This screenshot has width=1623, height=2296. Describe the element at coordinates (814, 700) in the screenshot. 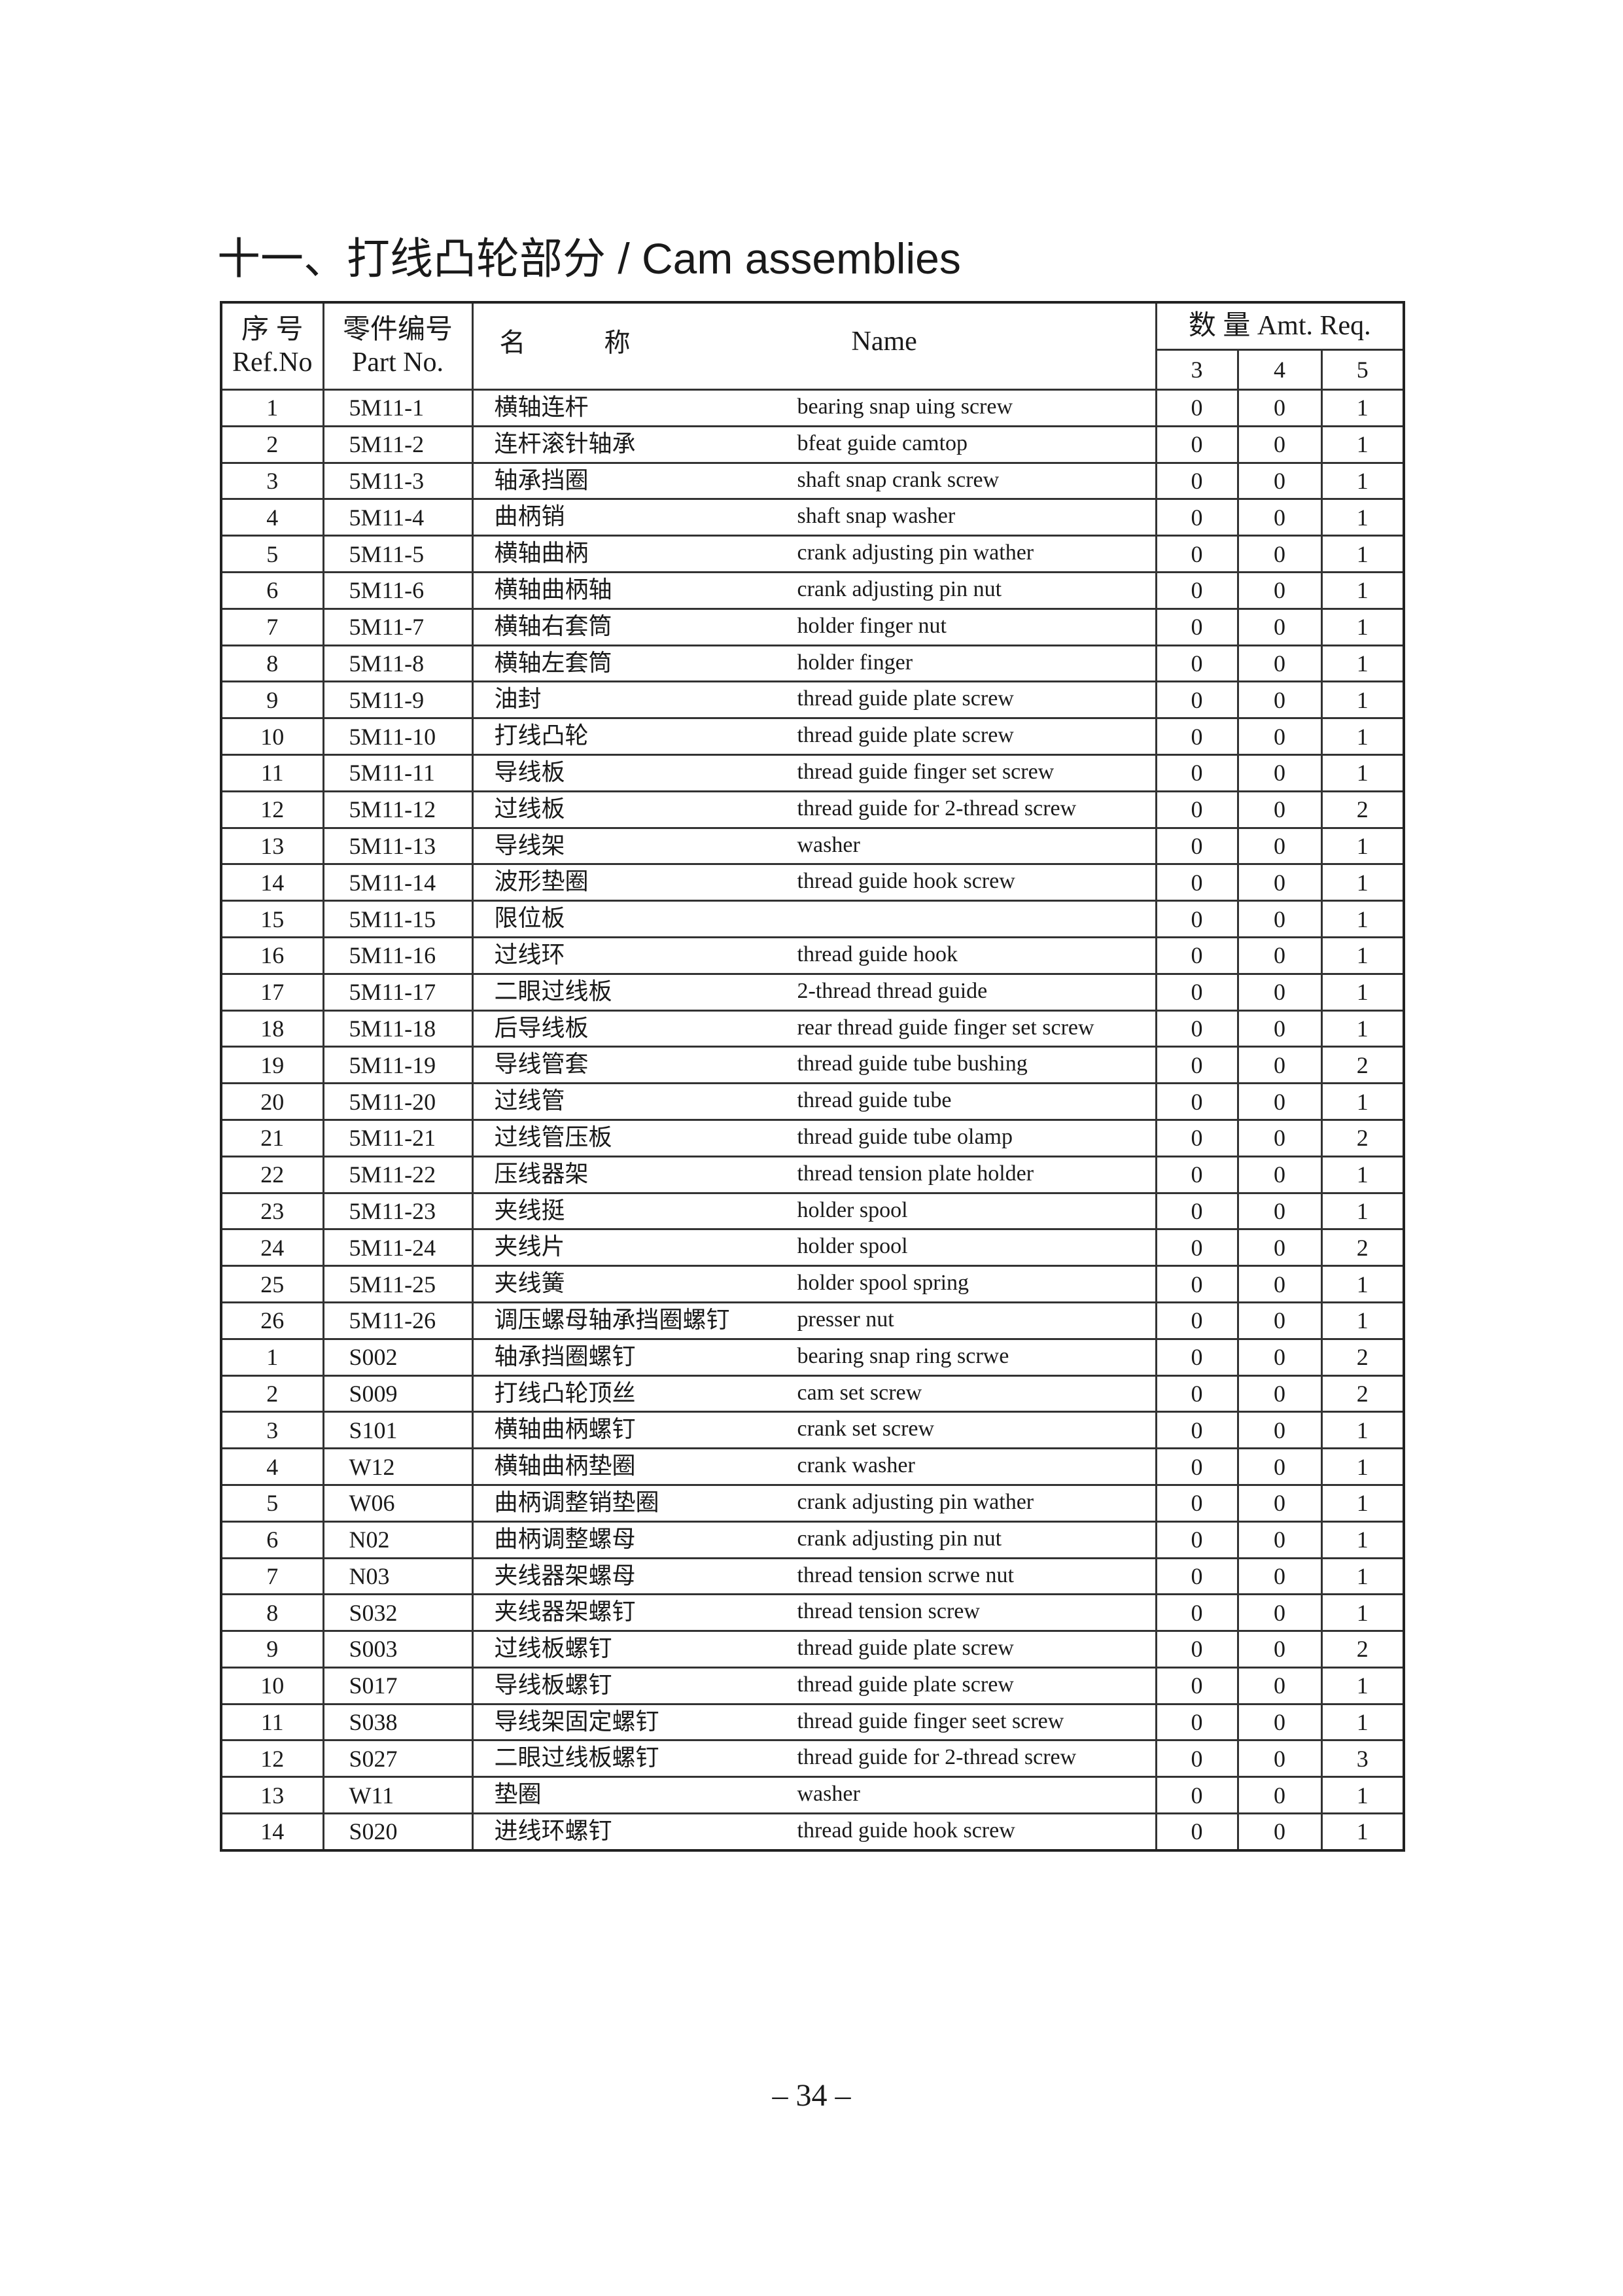

I see `name-cell: 油封 thread guide plate screw` at that location.